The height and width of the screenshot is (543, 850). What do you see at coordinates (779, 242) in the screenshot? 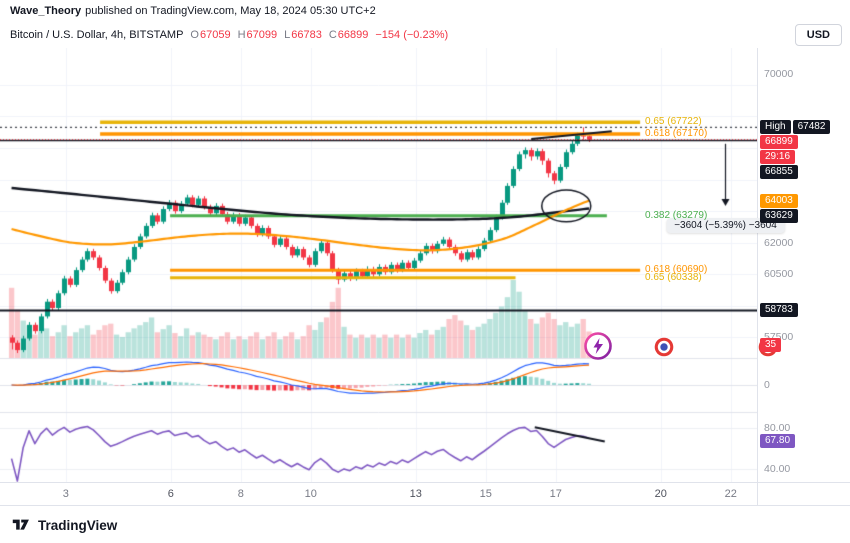
I see `price-axis-label: 62000` at bounding box center [779, 242].